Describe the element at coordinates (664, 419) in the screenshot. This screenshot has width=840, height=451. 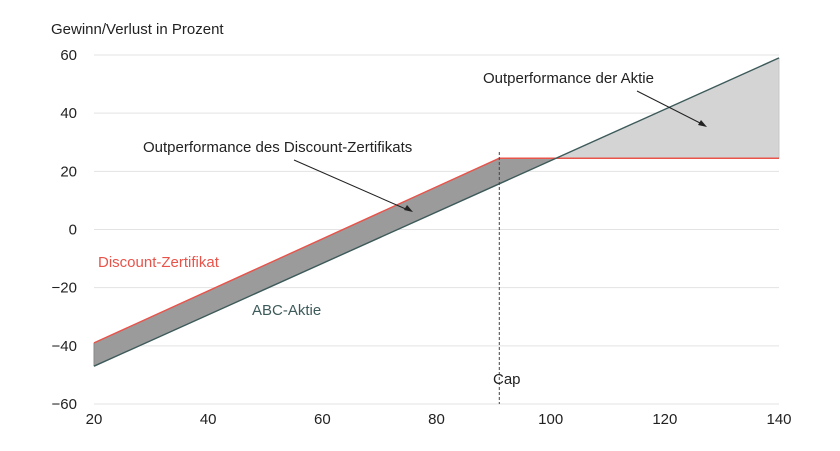
I see `x-tick-label: 120` at that location.